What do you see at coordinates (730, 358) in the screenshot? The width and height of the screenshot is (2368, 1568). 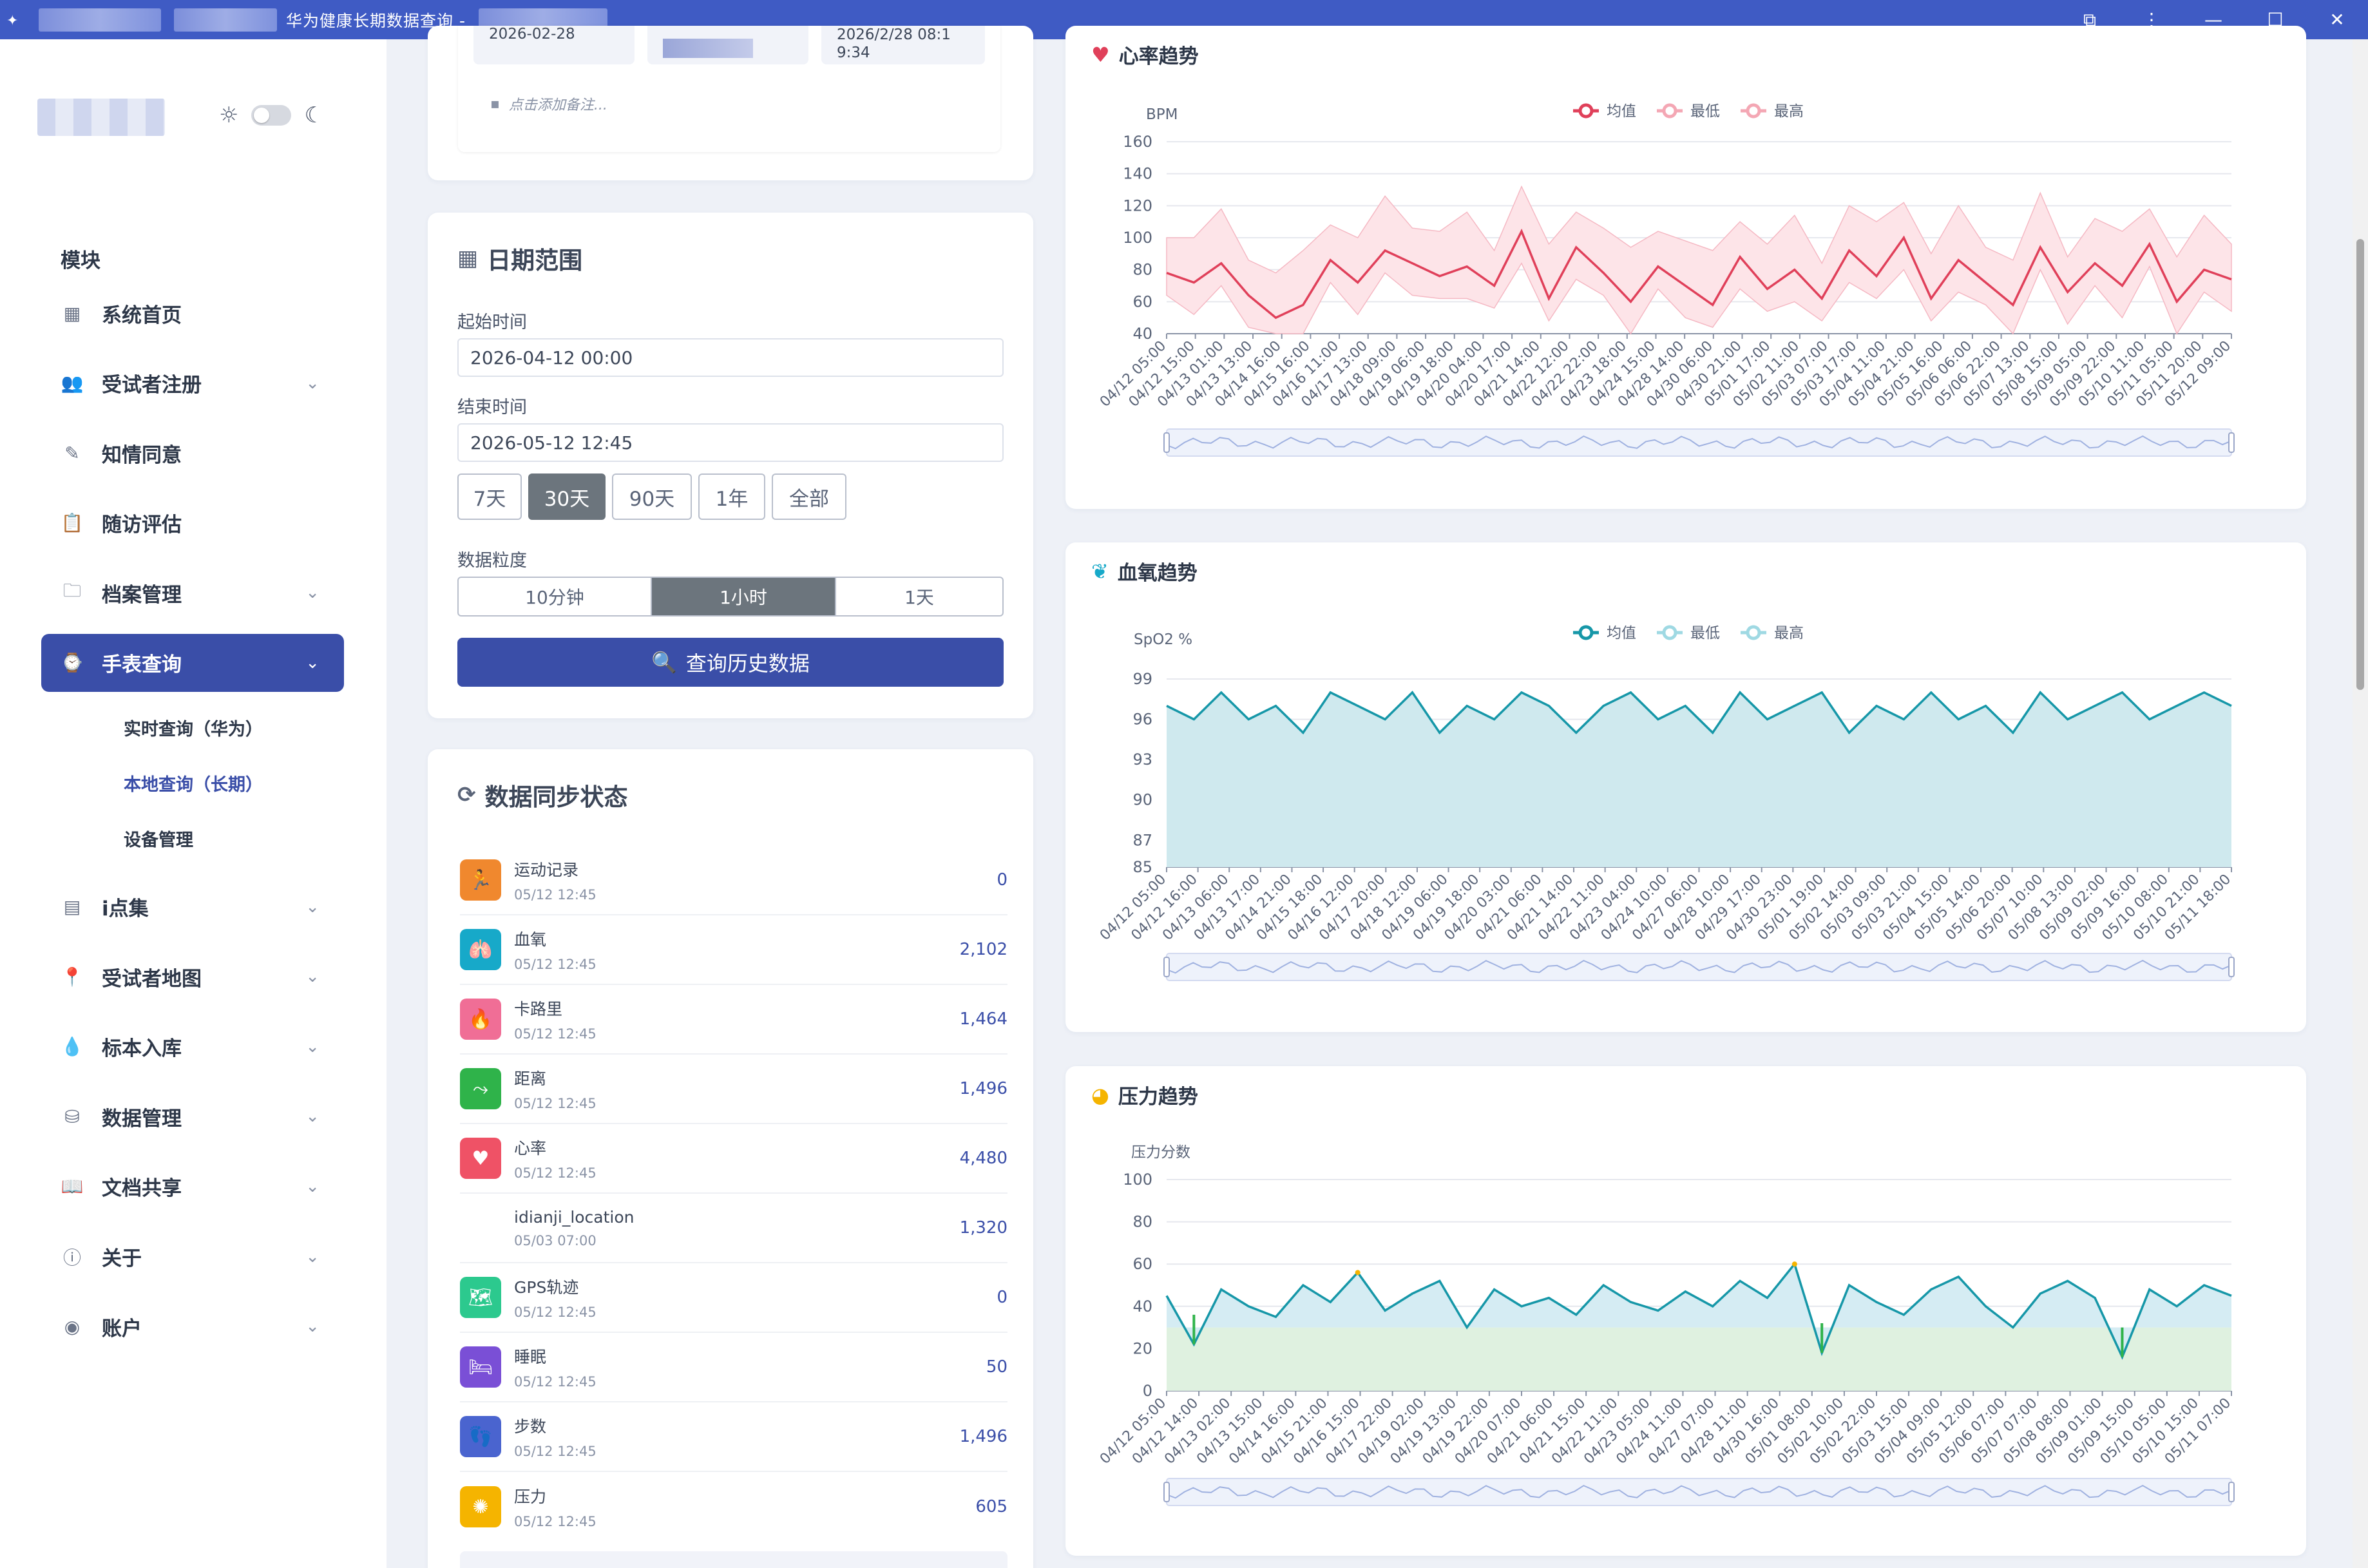 I see `start-time-input: 2026-04-12 00:00` at bounding box center [730, 358].